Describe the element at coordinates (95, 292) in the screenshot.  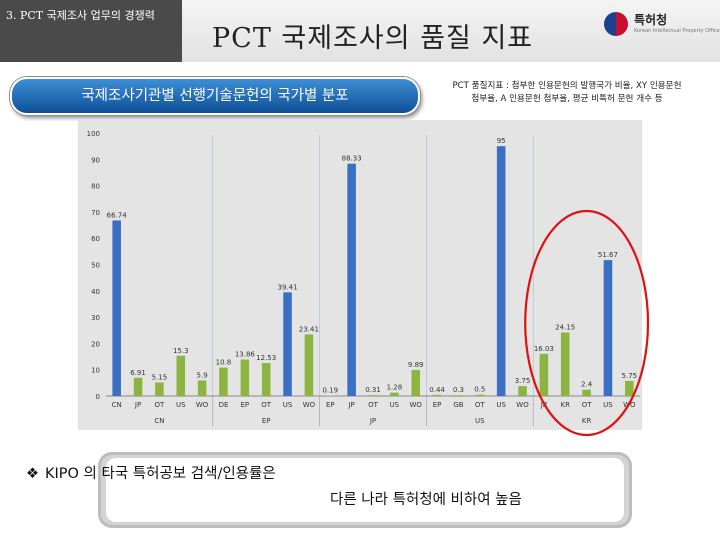
I see `y-tick-label: 40` at that location.